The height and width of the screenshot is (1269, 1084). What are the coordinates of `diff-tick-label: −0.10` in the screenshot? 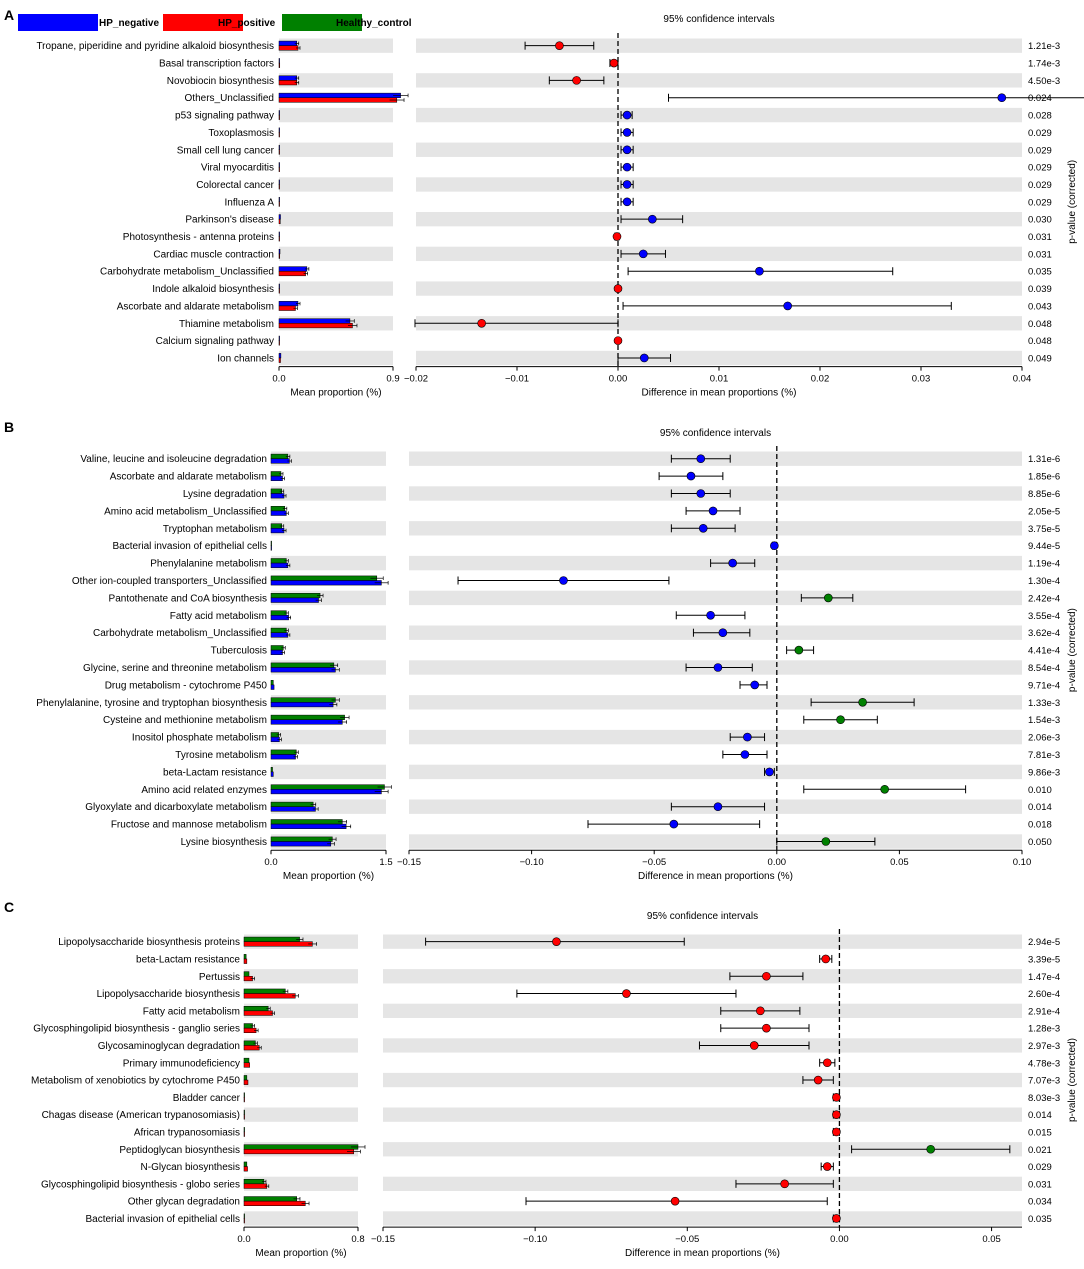 It's located at (535, 1239).